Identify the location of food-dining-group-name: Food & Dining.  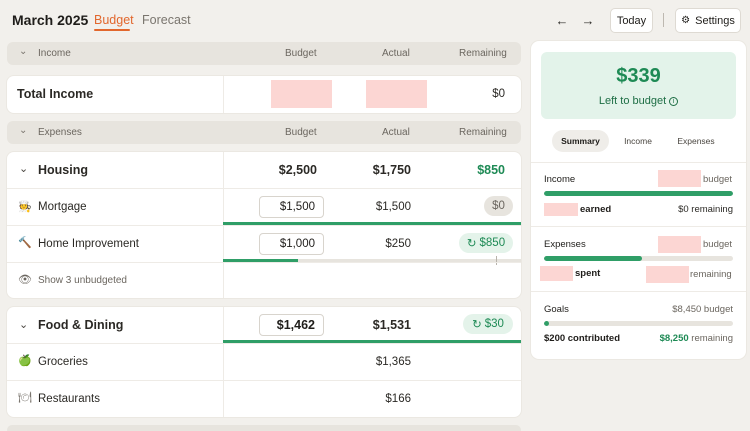
(81, 325).